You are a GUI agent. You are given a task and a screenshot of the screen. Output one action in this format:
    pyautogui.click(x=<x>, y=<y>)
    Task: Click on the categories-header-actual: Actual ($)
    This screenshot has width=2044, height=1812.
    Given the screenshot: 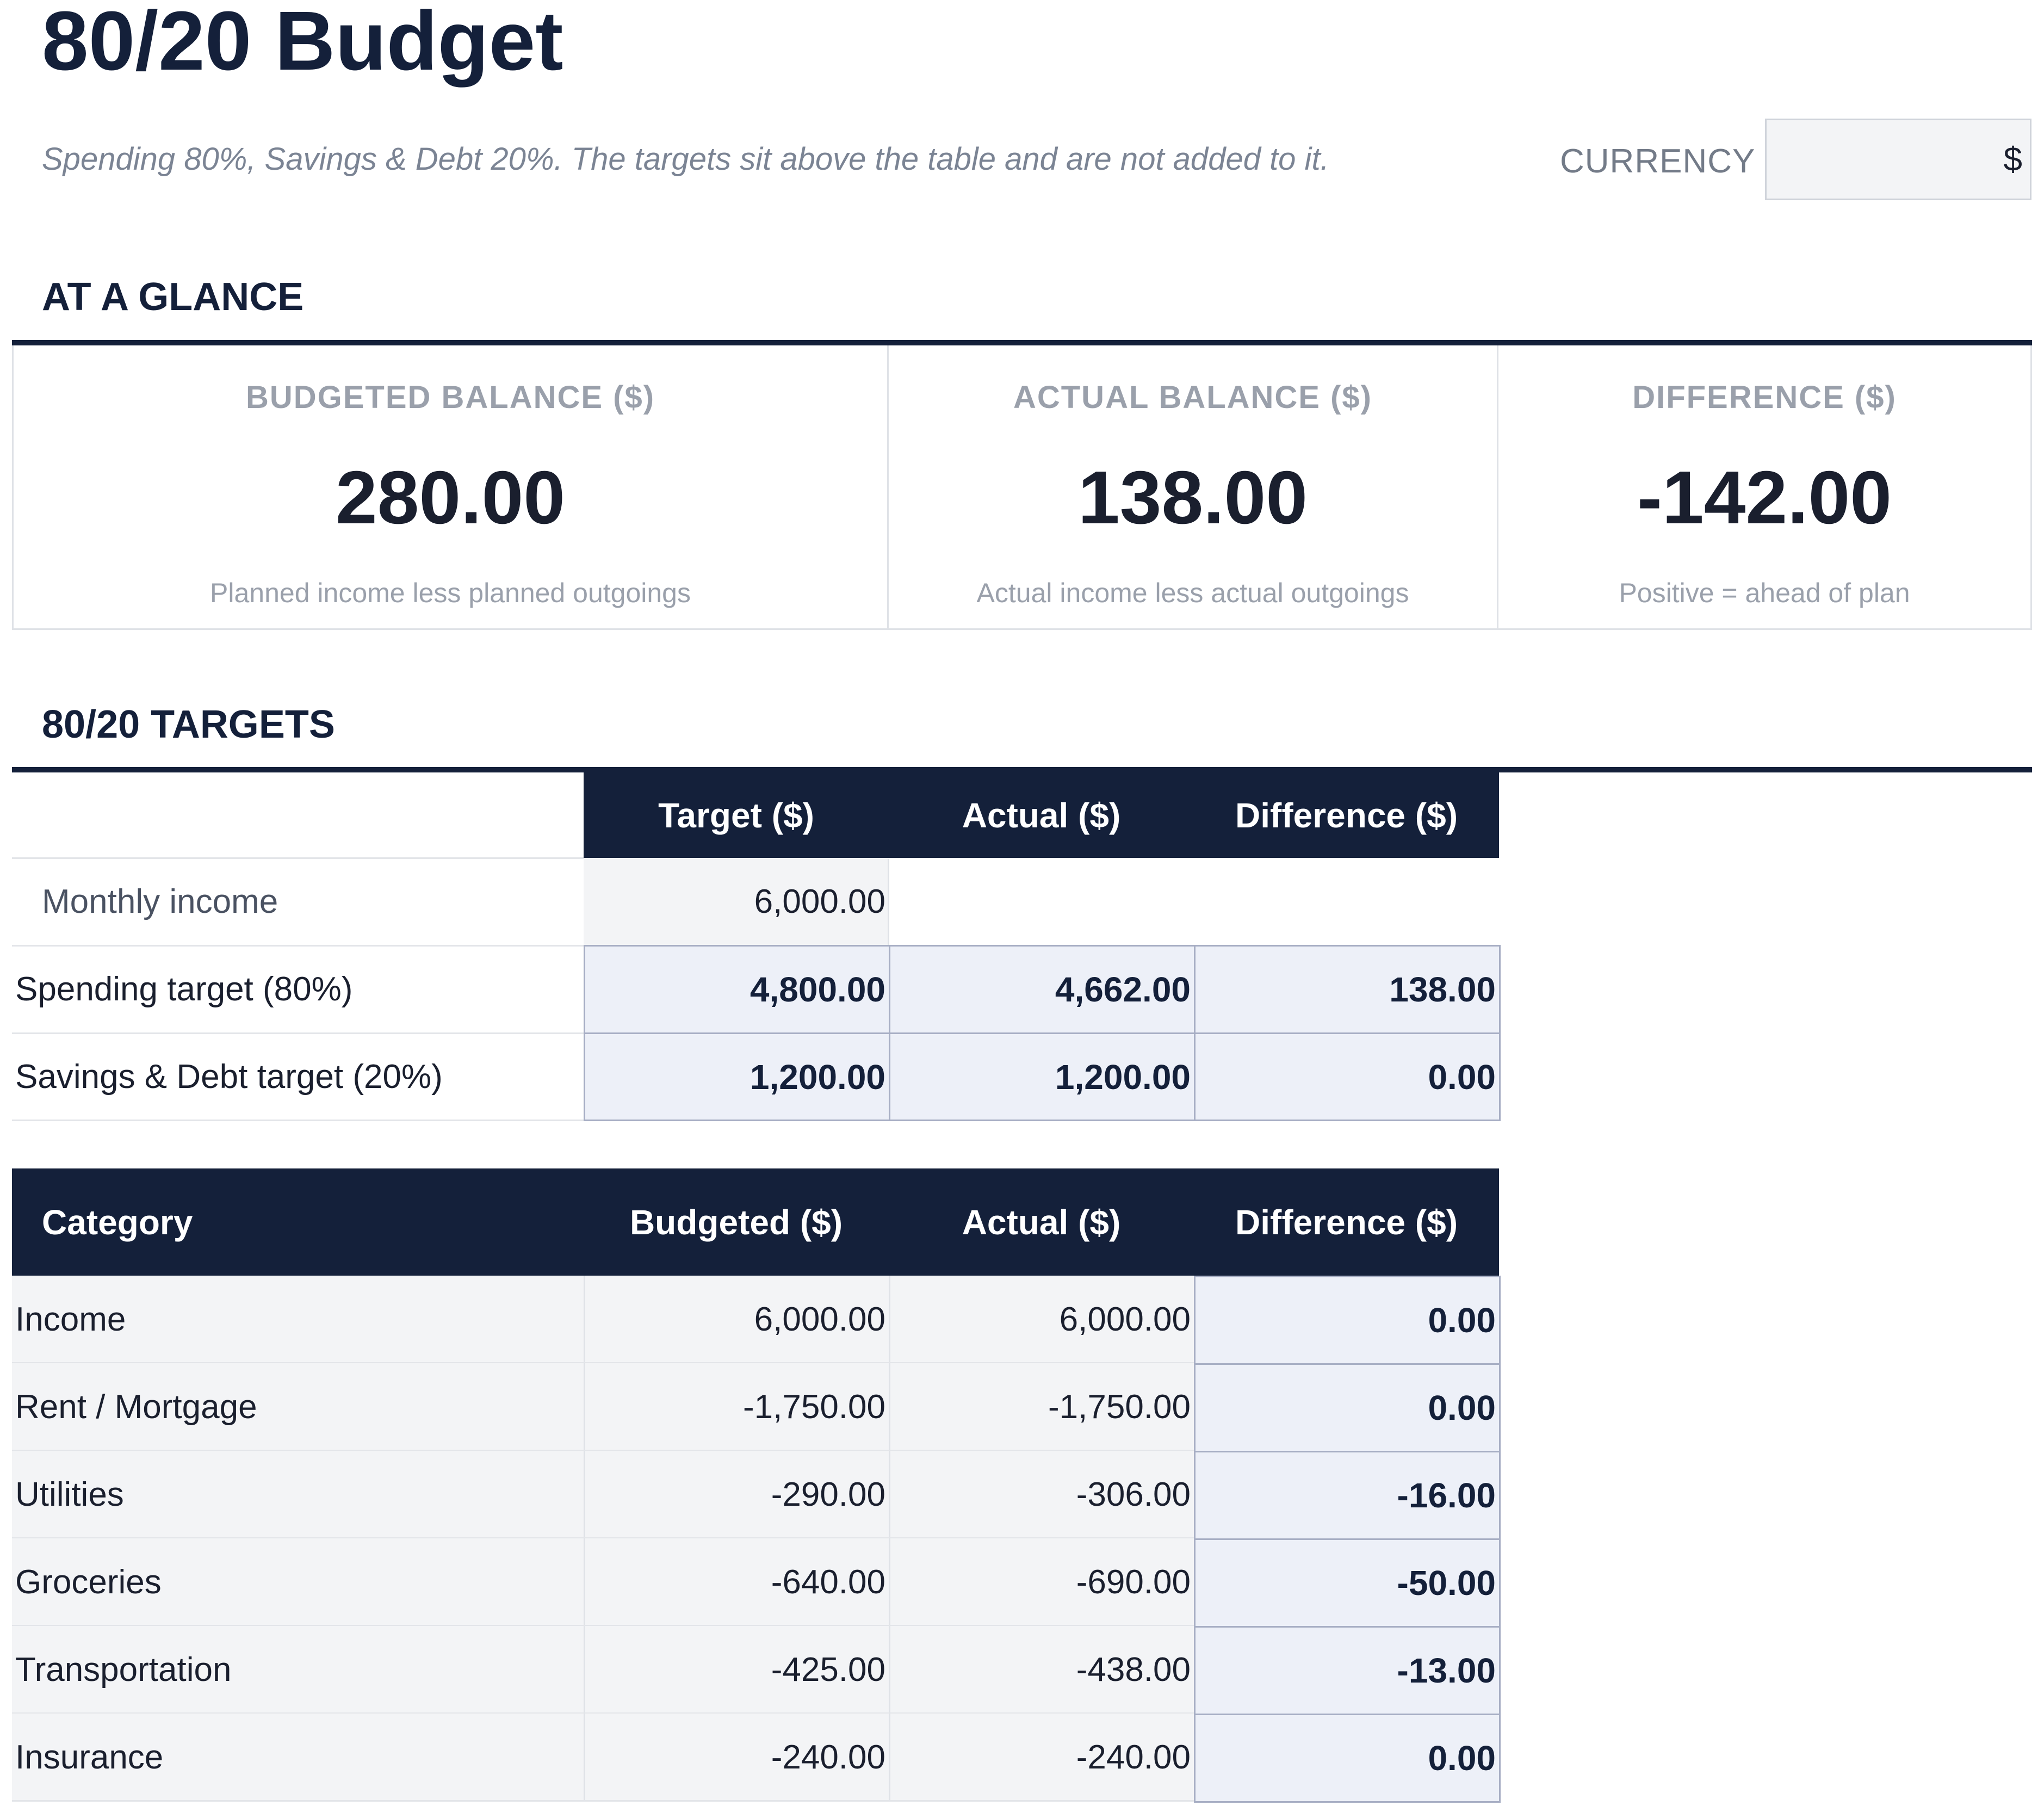 What is the action you would take?
    pyautogui.click(x=1041, y=1222)
    